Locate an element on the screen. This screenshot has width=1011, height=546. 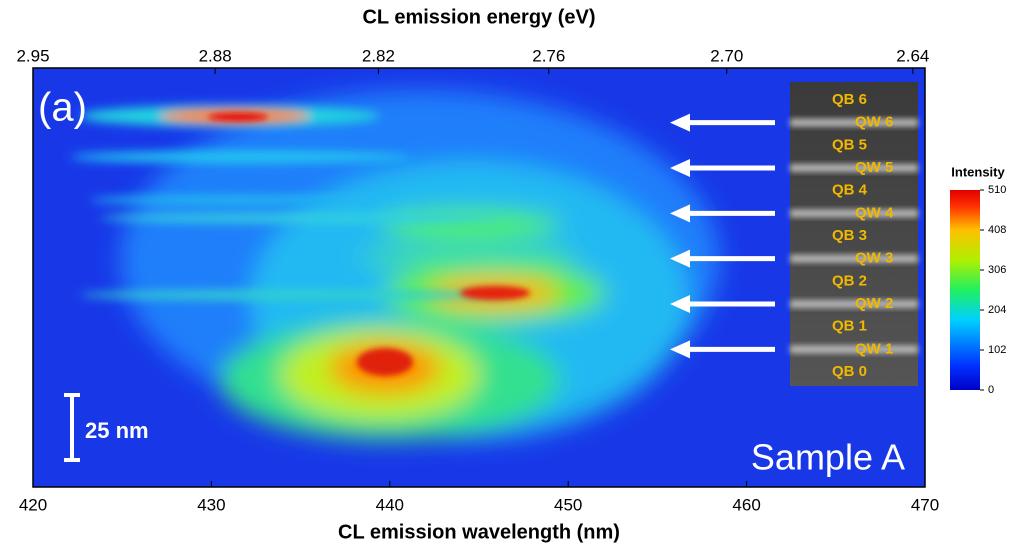
x2-tick-label: 2.82 is located at coordinates (378, 55).